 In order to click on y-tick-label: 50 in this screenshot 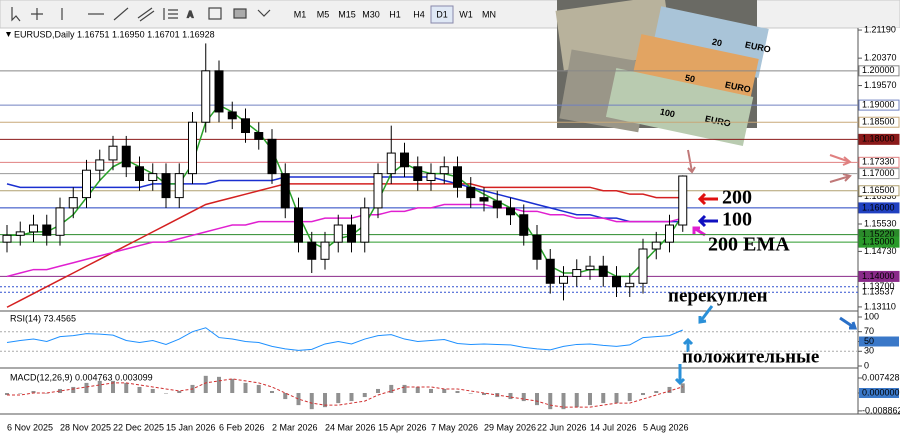, I will do `click(869, 341)`.